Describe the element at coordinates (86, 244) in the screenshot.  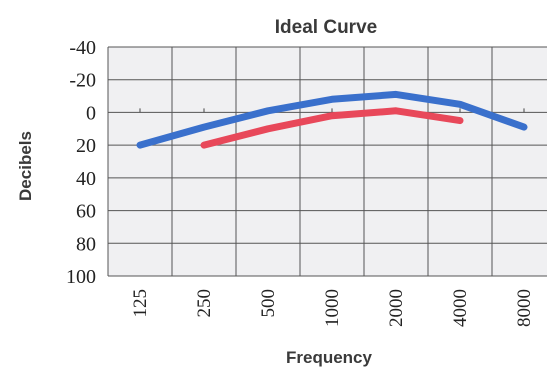
I see `y-tick-label: 80` at that location.